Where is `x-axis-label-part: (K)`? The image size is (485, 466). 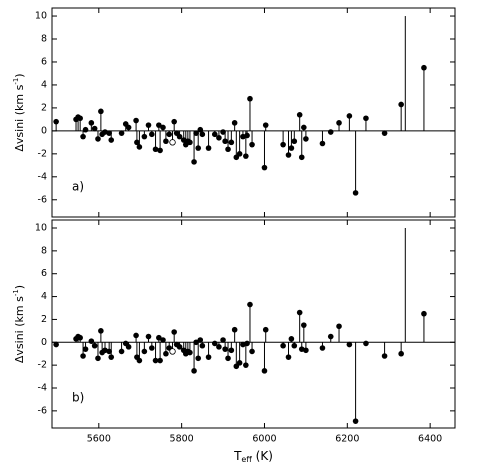 x-axis-label-part: (K) is located at coordinates (262, 456).